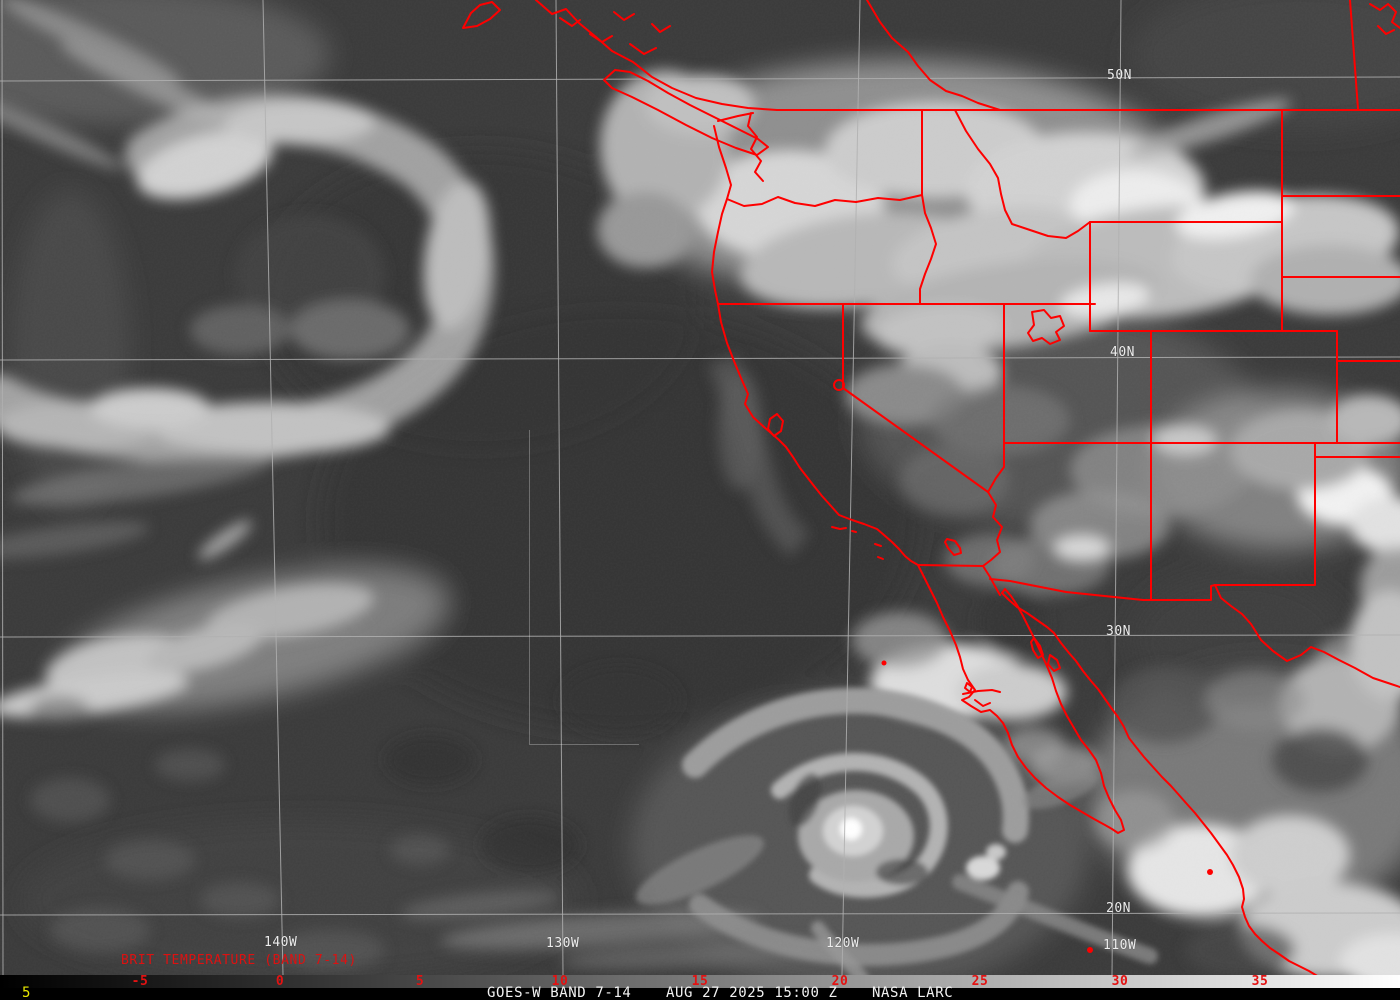 The width and height of the screenshot is (1400, 1000). Describe the element at coordinates (1046, 327) in the screenshot. I see `lake-great-salt` at that location.